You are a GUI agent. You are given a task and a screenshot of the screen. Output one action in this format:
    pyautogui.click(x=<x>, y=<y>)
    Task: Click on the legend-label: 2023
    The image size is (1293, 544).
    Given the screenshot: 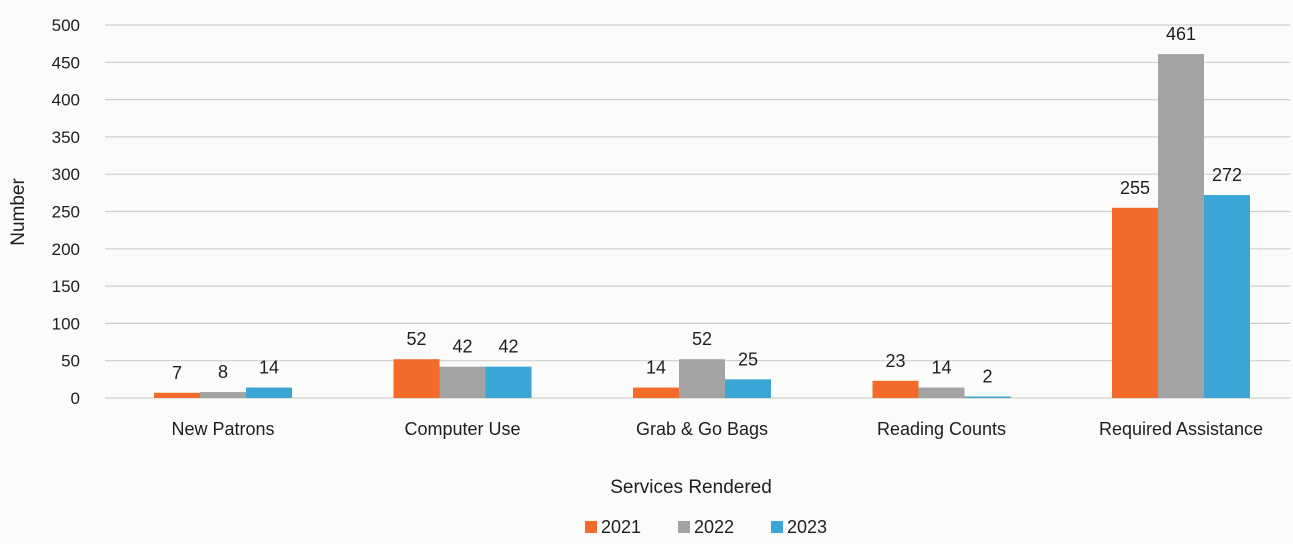 What is the action you would take?
    pyautogui.click(x=807, y=527)
    